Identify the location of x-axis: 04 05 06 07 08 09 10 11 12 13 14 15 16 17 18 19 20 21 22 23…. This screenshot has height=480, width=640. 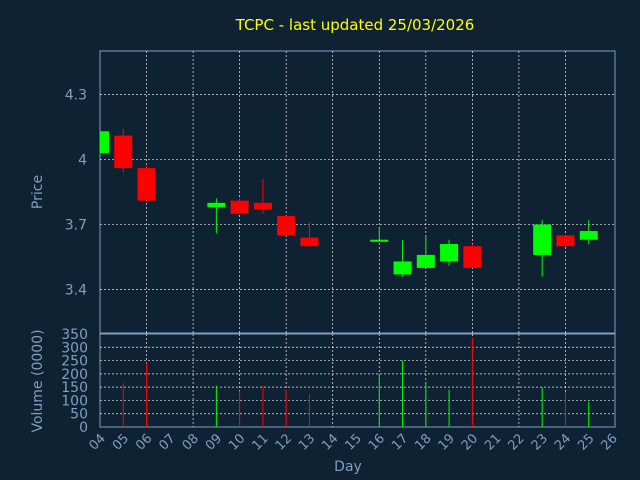
(354, 442).